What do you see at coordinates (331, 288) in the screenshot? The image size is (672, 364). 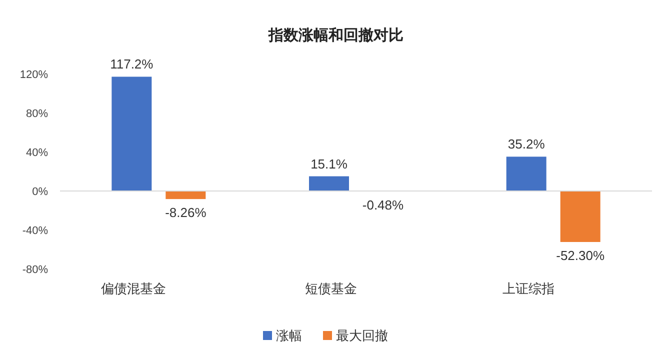 I see `x-tick-label: 短债基金` at bounding box center [331, 288].